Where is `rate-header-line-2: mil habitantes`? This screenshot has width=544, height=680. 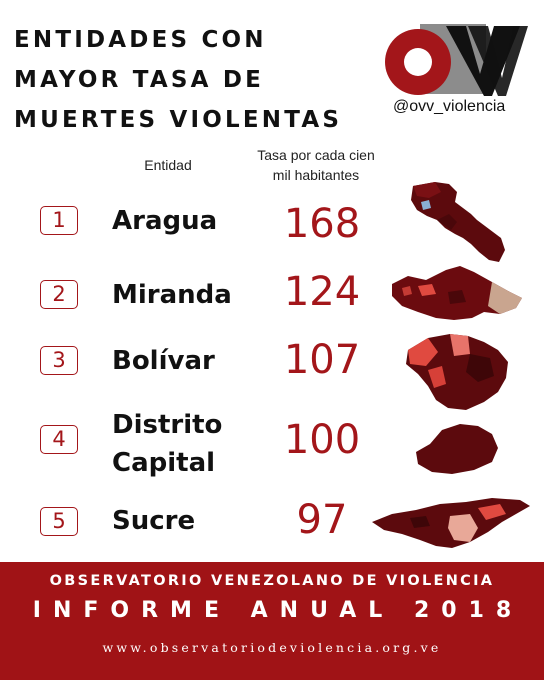 rate-header-line-2: mil habitantes is located at coordinates (316, 175).